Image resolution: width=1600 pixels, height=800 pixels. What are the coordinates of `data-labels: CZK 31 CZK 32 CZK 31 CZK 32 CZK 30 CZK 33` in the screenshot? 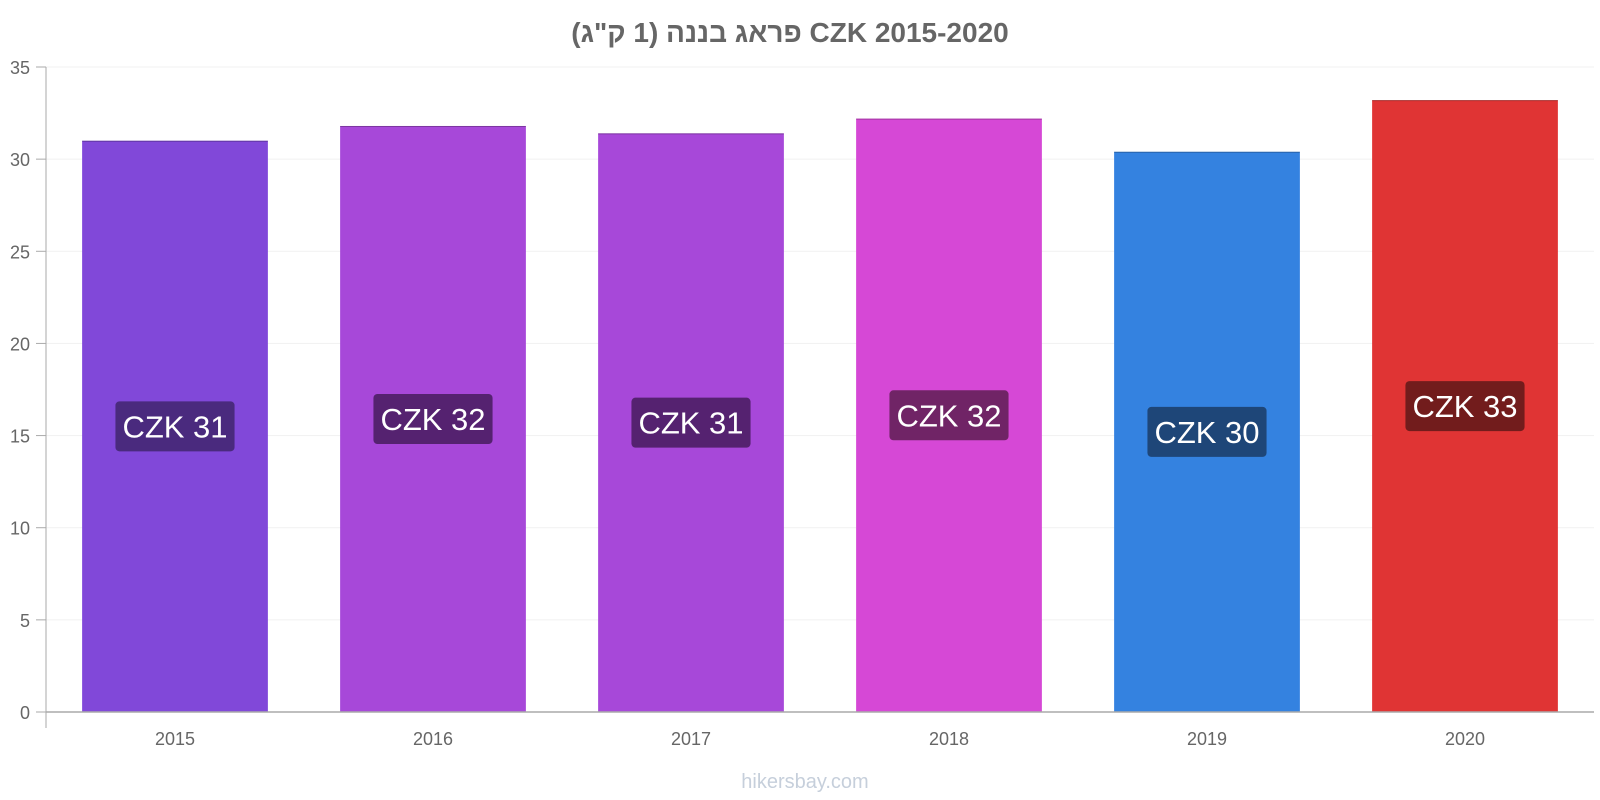 It's located at (820, 419).